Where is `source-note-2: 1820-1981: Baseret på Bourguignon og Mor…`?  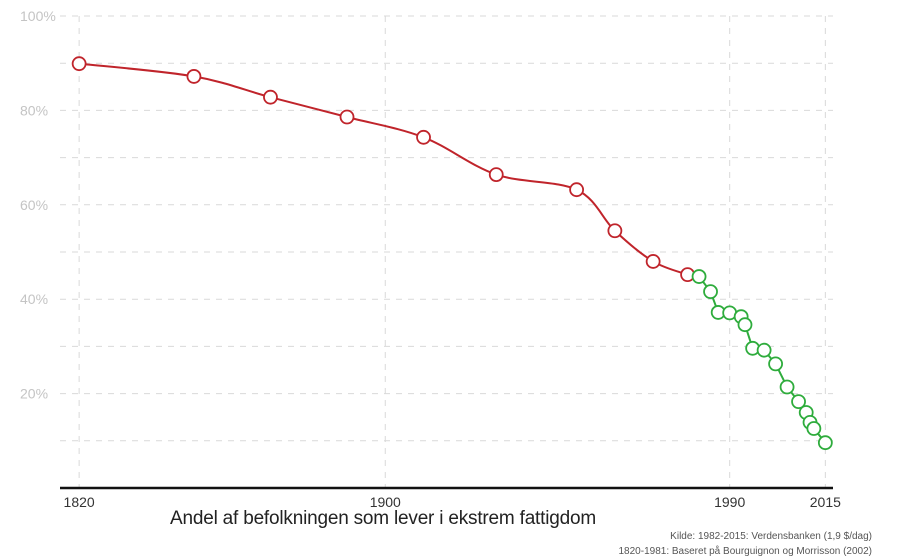 source-note-2: 1820-1981: Baseret på Bourguignon og Mor… is located at coordinates (745, 551).